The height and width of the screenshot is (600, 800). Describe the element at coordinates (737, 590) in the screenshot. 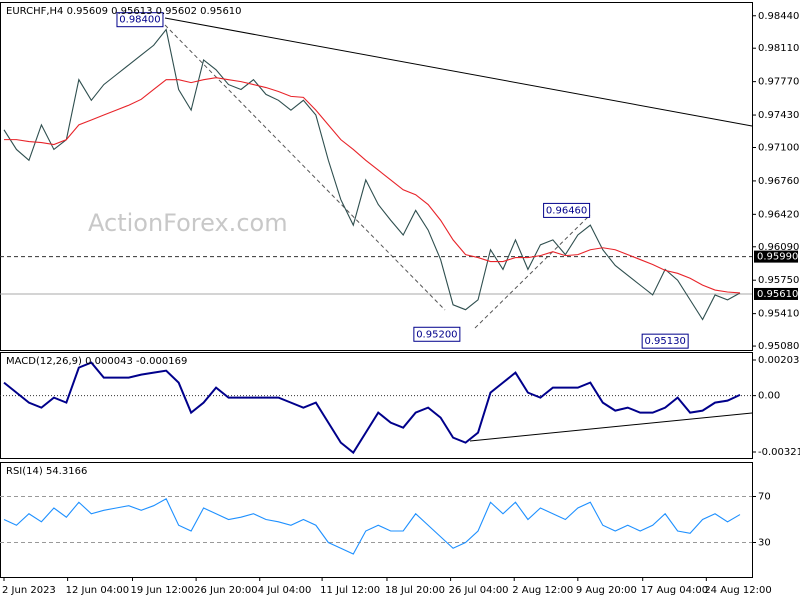

I see `x-tick-label: 24 Aug 12:00` at that location.